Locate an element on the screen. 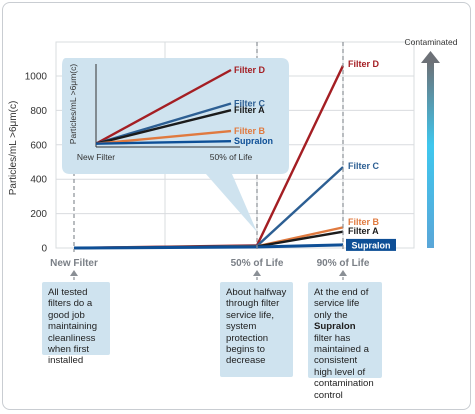  series-label-filter-d: Filter D is located at coordinates (364, 64).